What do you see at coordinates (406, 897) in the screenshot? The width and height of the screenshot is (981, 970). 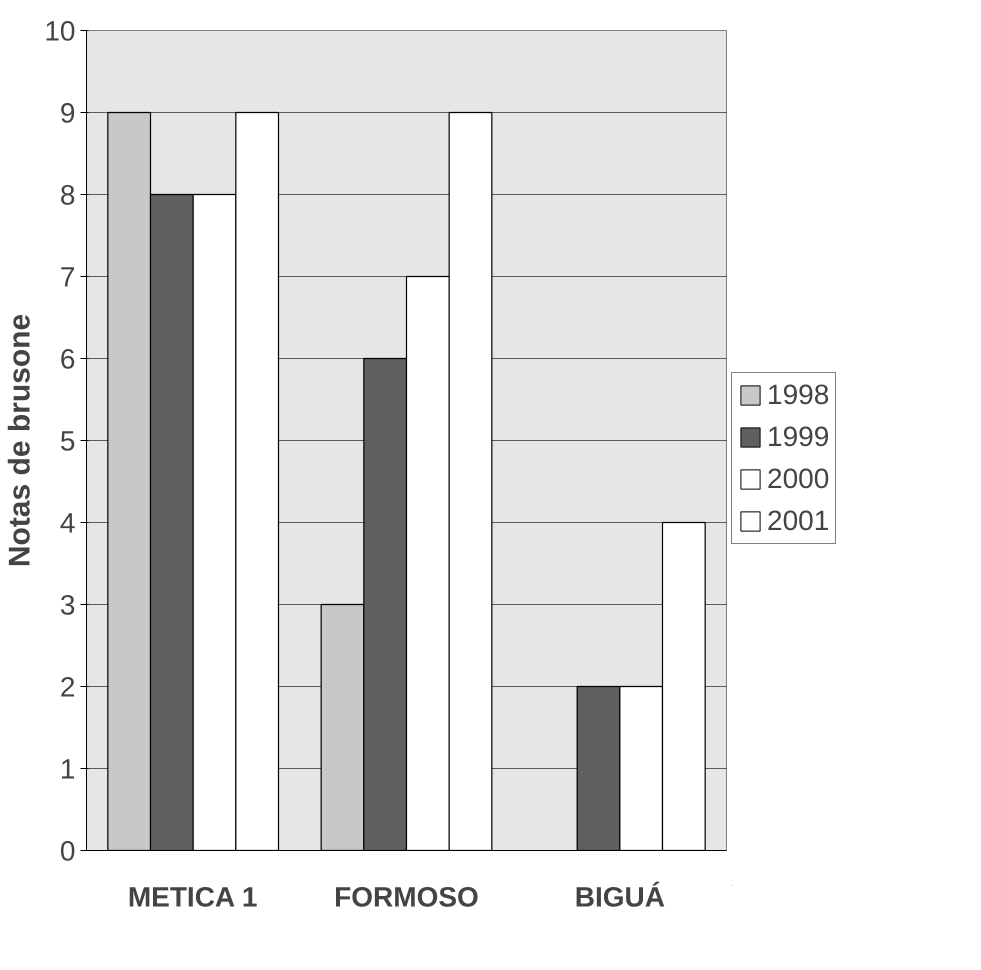 I see `x-tick-label: FORMOSO` at bounding box center [406, 897].